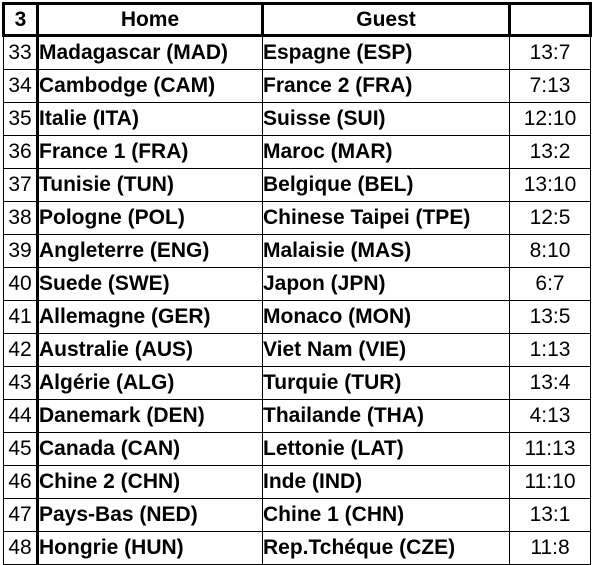 This screenshot has height=565, width=593. I want to click on match-number-cell: 39, so click(21, 251).